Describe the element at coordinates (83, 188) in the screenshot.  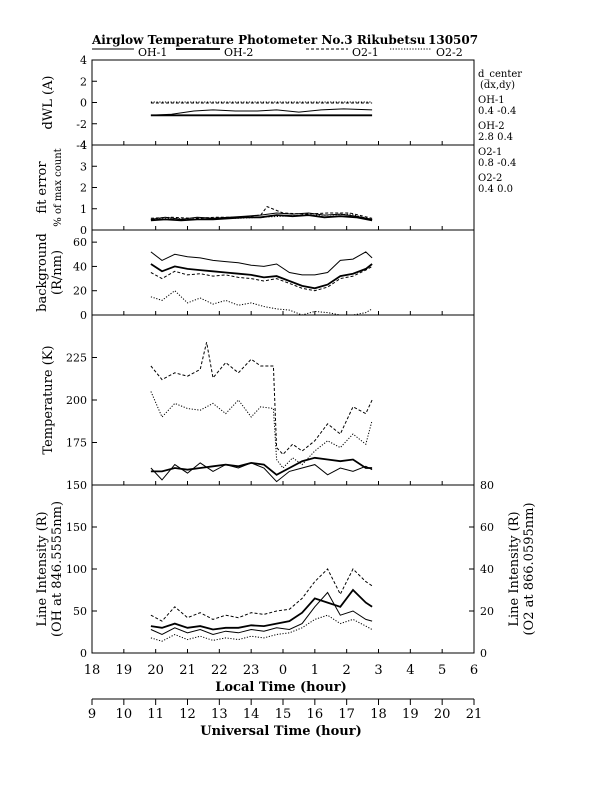
I see `ytick-label-fit: 2` at that location.